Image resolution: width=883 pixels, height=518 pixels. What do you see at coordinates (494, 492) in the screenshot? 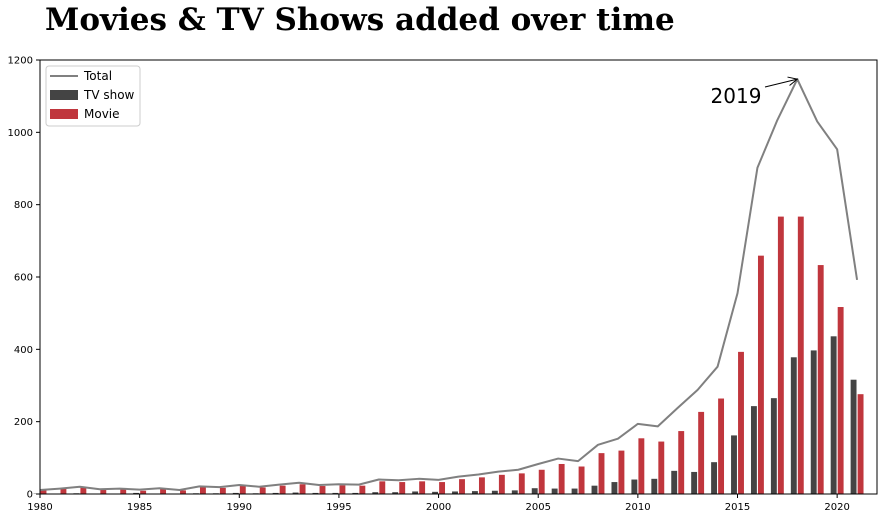
I see `bar-tv-show-2003` at bounding box center [494, 492].